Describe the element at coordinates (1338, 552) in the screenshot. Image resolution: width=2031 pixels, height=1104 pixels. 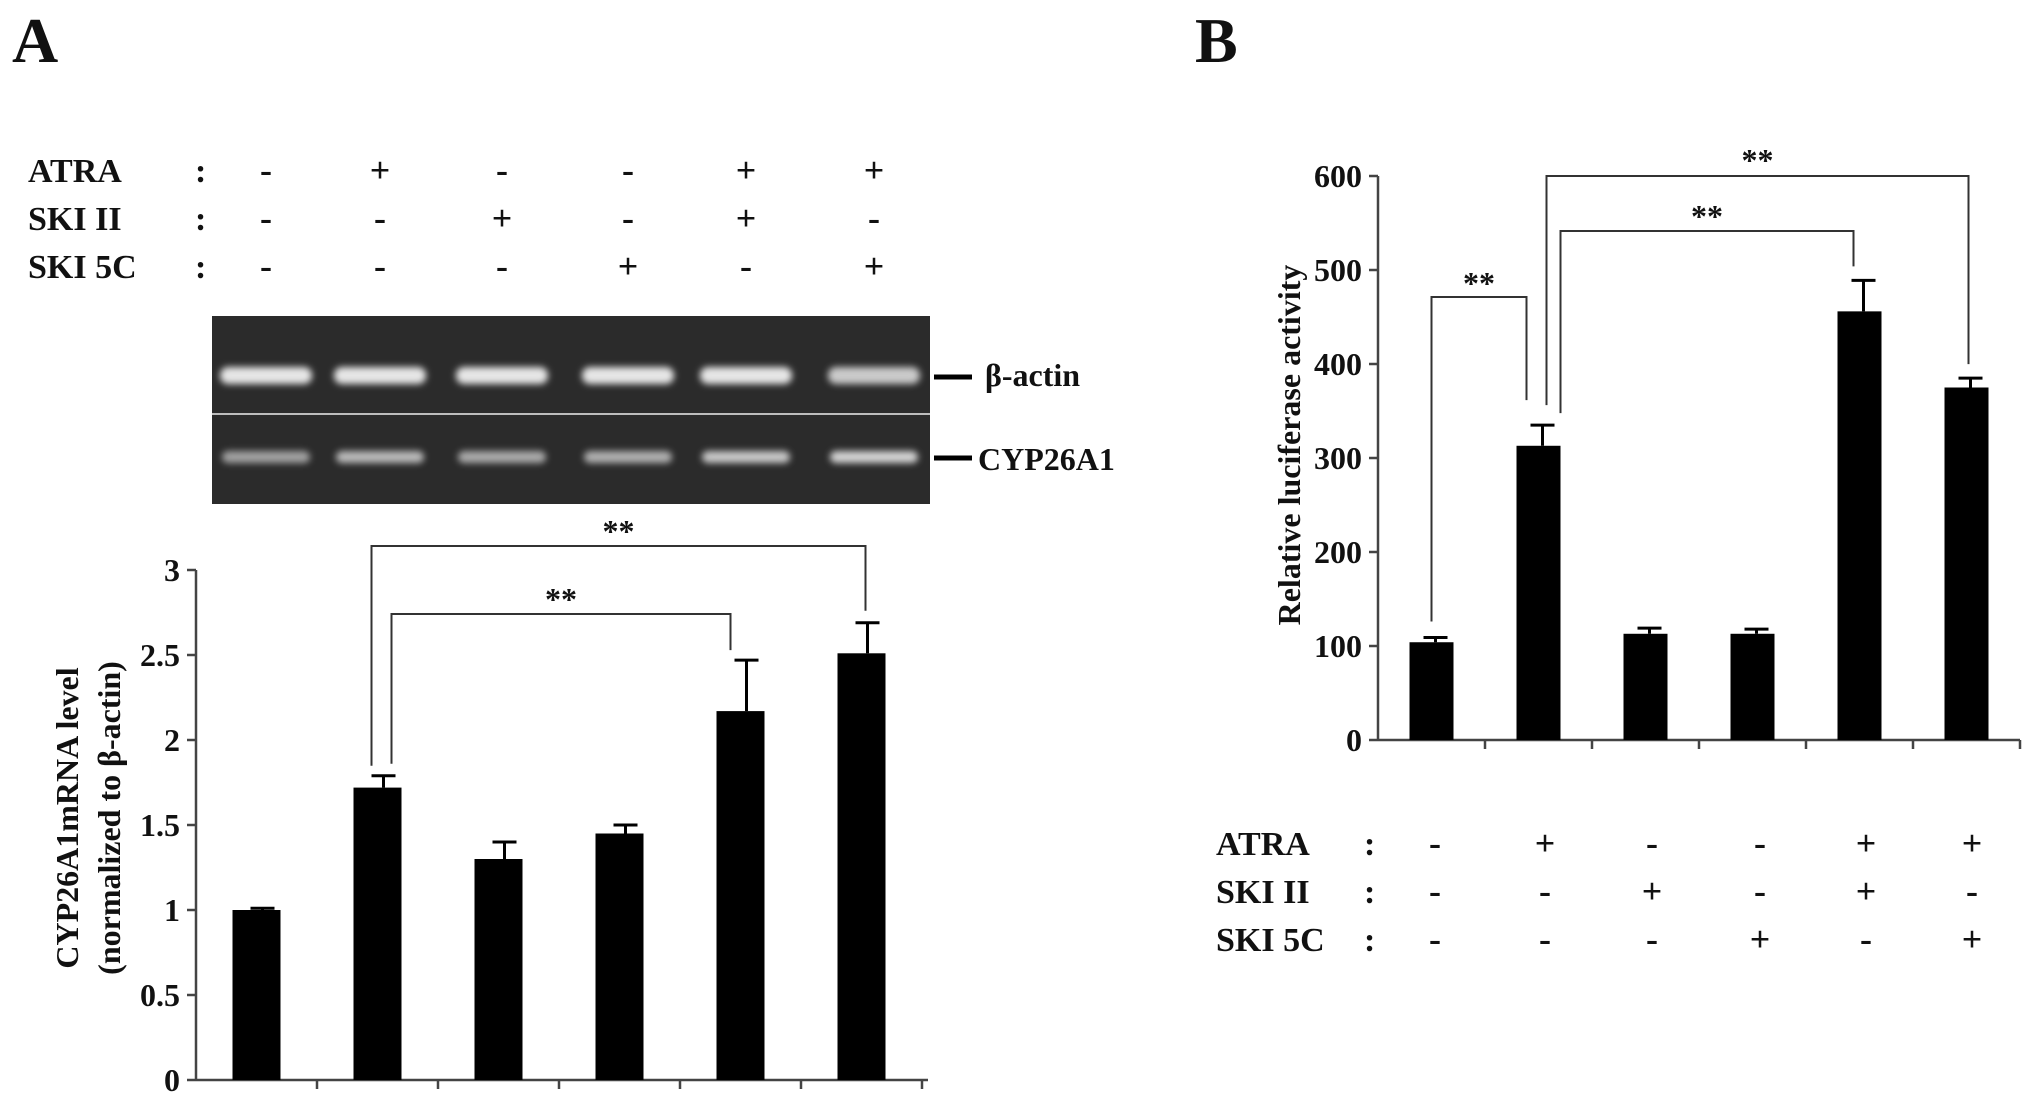
I see `y-tick-label: 200` at that location.